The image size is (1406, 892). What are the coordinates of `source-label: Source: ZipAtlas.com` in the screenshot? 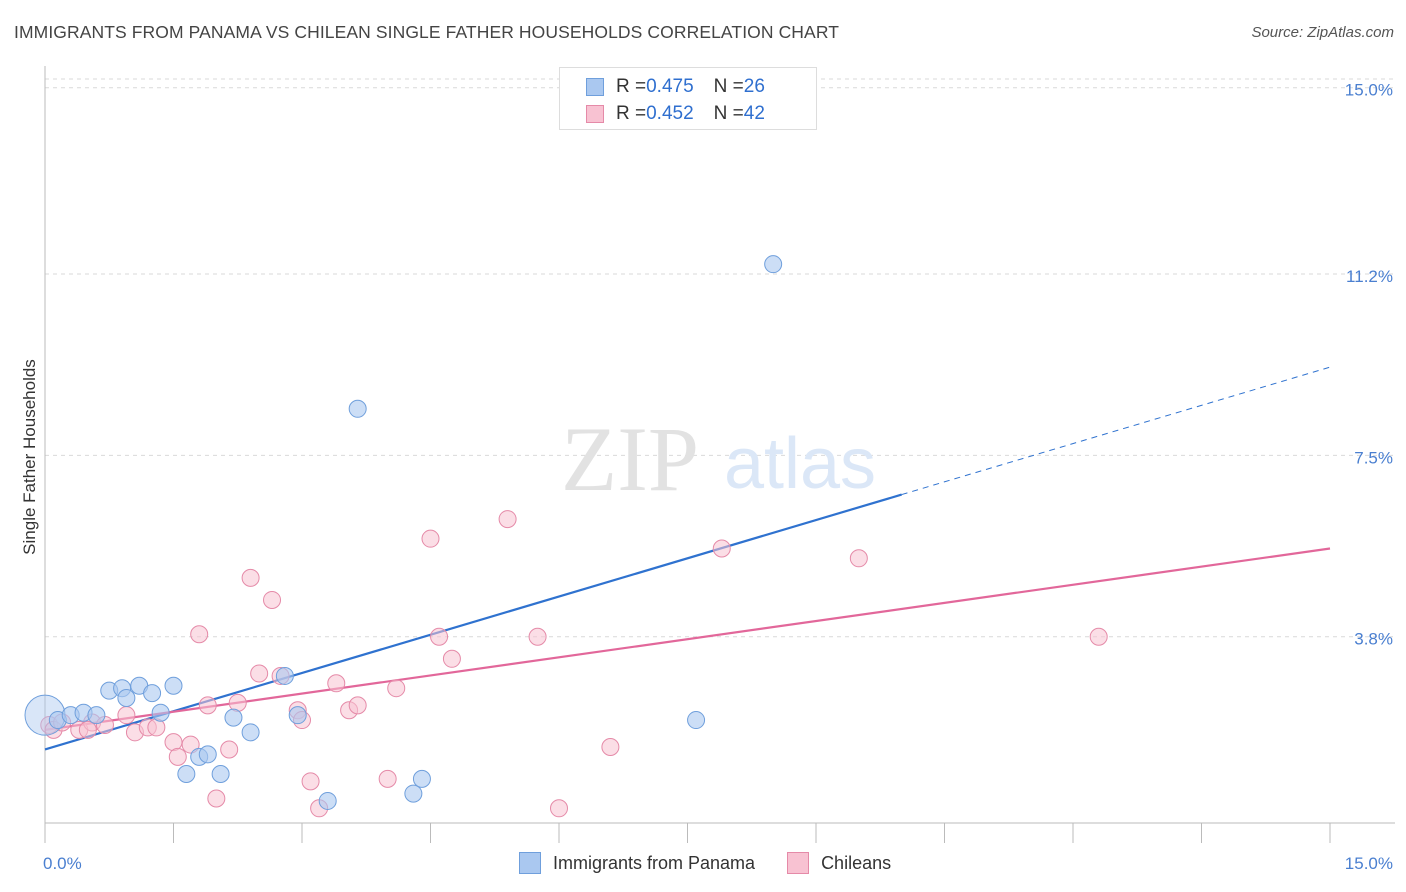 It's located at (1322, 32).